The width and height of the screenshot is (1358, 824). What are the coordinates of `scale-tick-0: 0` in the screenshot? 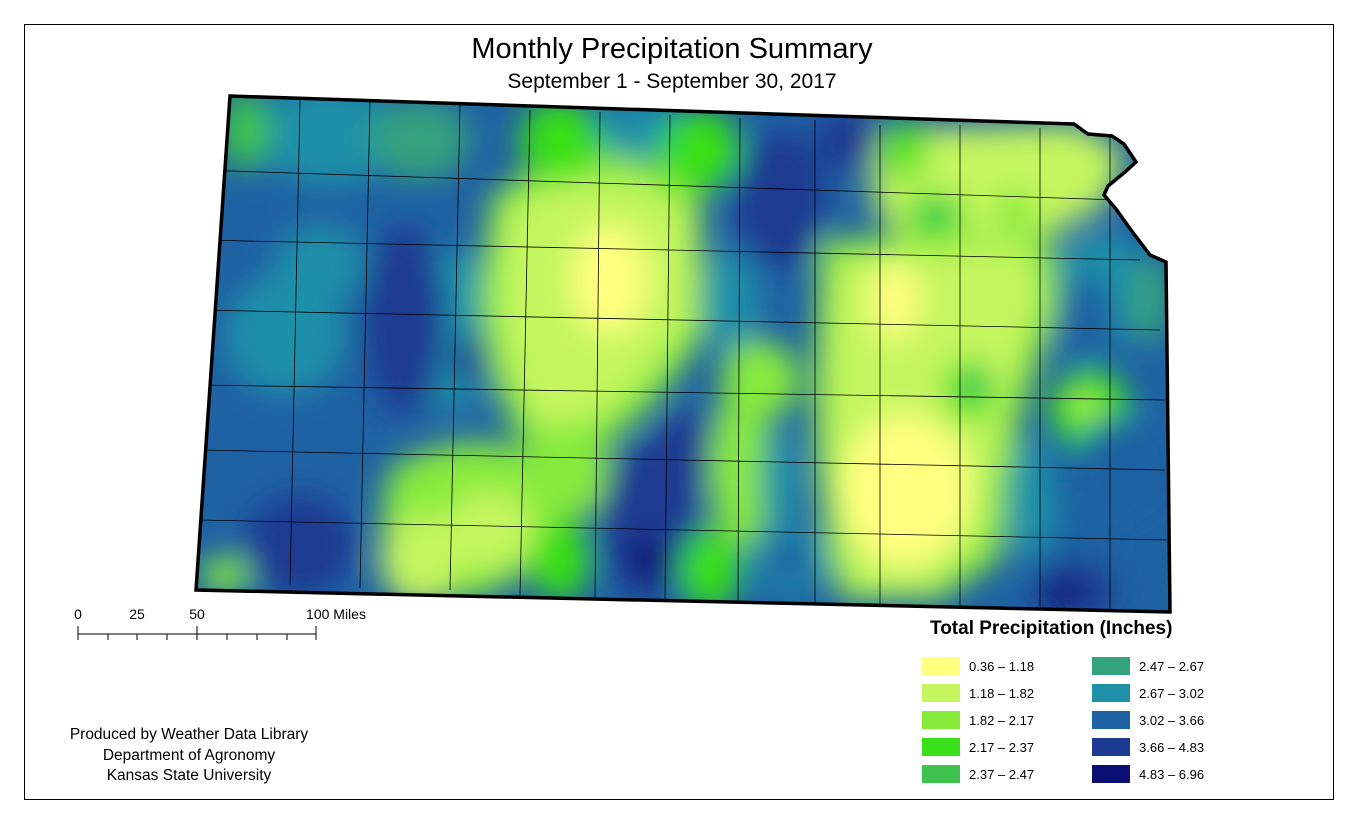 It's located at (78, 614).